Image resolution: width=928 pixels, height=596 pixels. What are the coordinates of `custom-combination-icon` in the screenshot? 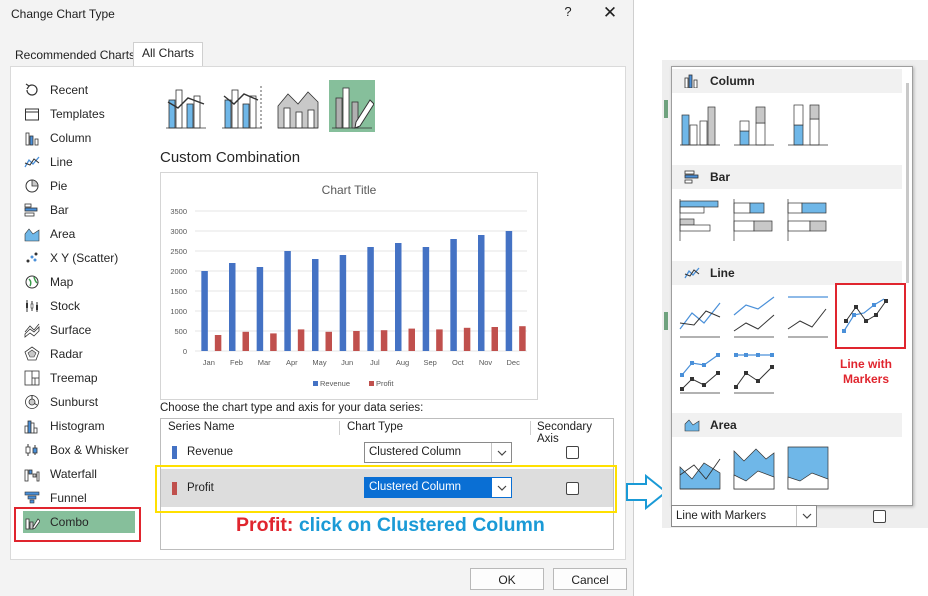 It's located at (353, 108).